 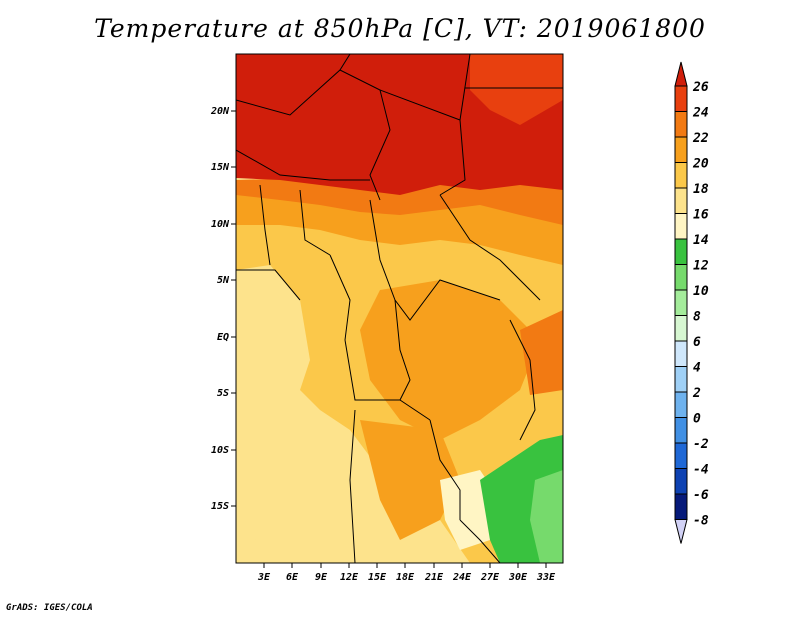 I want to click on lon-tick-label: 18E, so click(x=405, y=577).